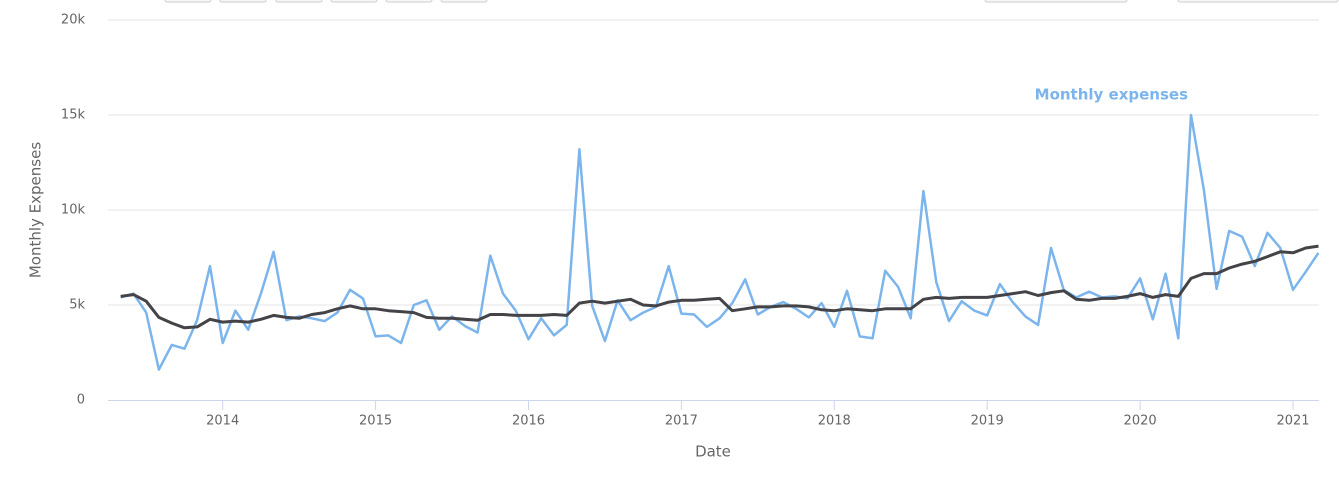 The image size is (1339, 481). Describe the element at coordinates (36, 210) in the screenshot. I see `y-axis-title: Monthly Expenses` at that location.